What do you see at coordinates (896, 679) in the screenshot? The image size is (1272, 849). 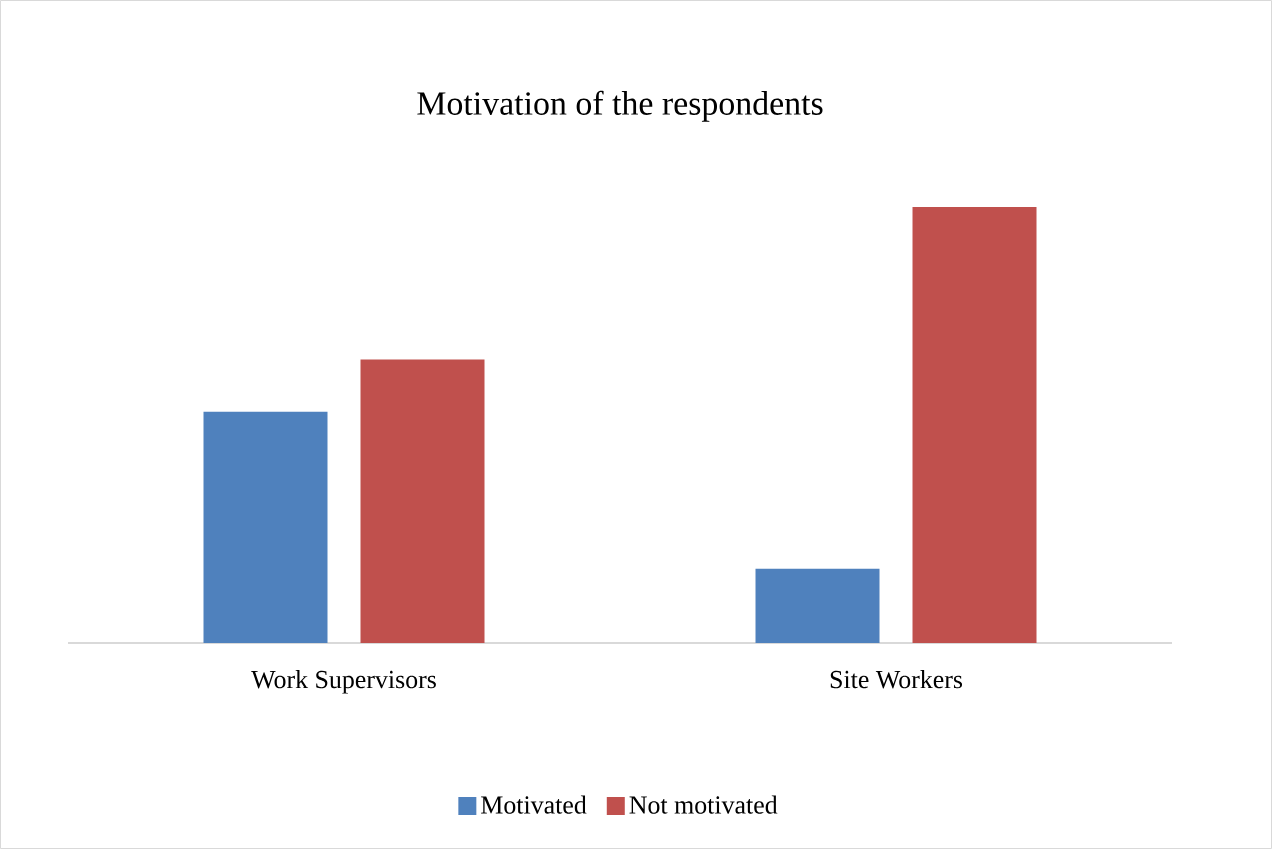 I see `x-tick-label: Site Workers` at bounding box center [896, 679].